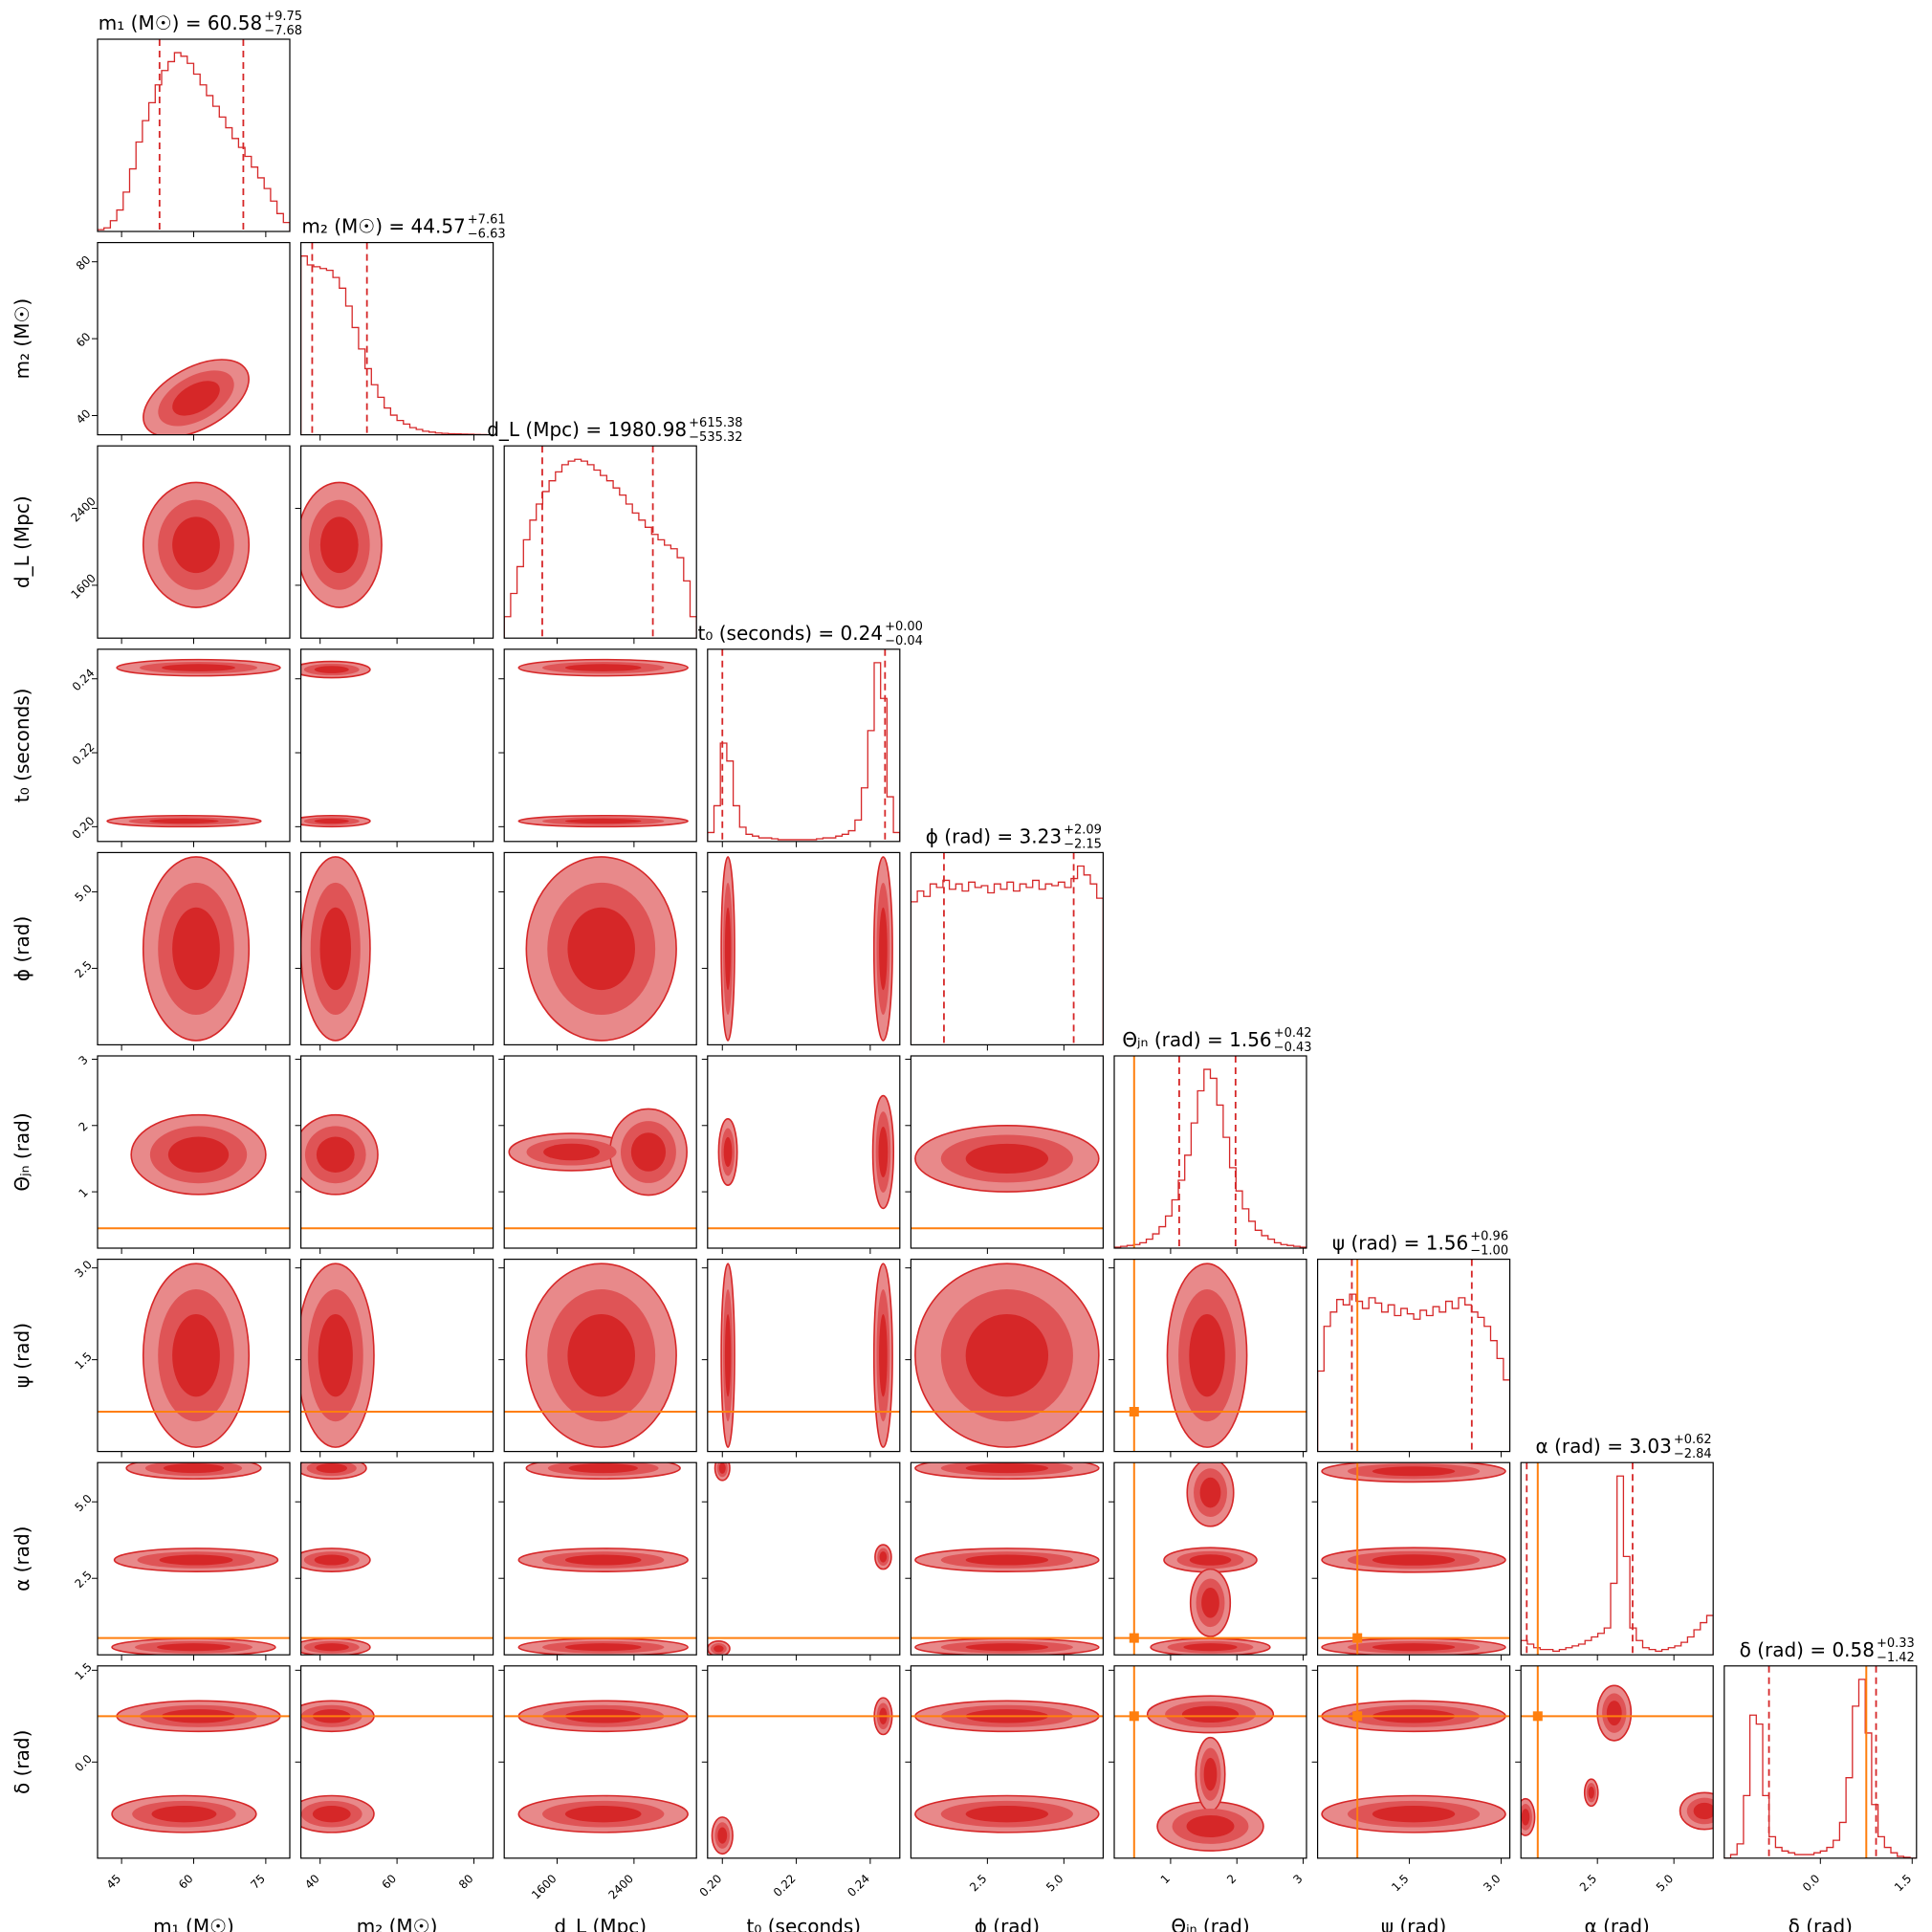 This screenshot has height=1932, width=1932. Describe the element at coordinates (397, 1559) in the screenshot. I see `contour-panel-m2-alpha` at that location.